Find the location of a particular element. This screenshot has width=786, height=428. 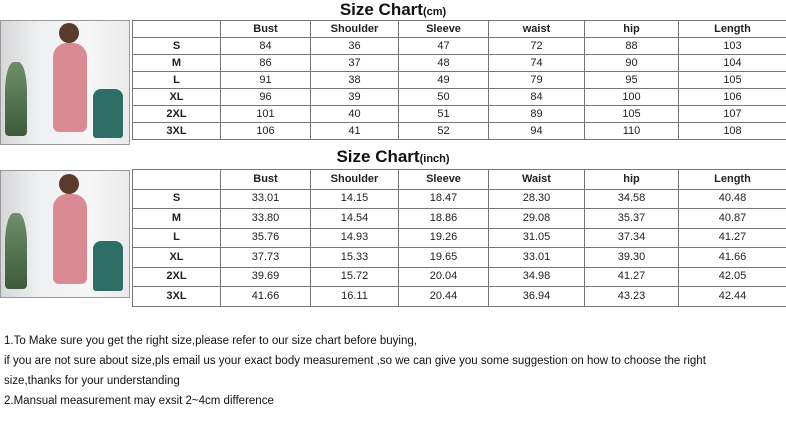

measurement-cell: 88 is located at coordinates (631, 46).